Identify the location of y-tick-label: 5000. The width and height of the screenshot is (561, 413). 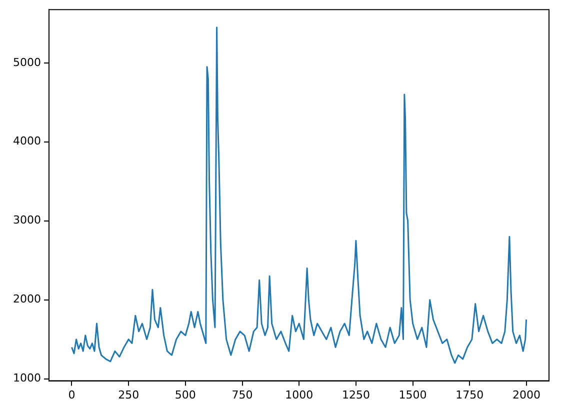
(26, 62).